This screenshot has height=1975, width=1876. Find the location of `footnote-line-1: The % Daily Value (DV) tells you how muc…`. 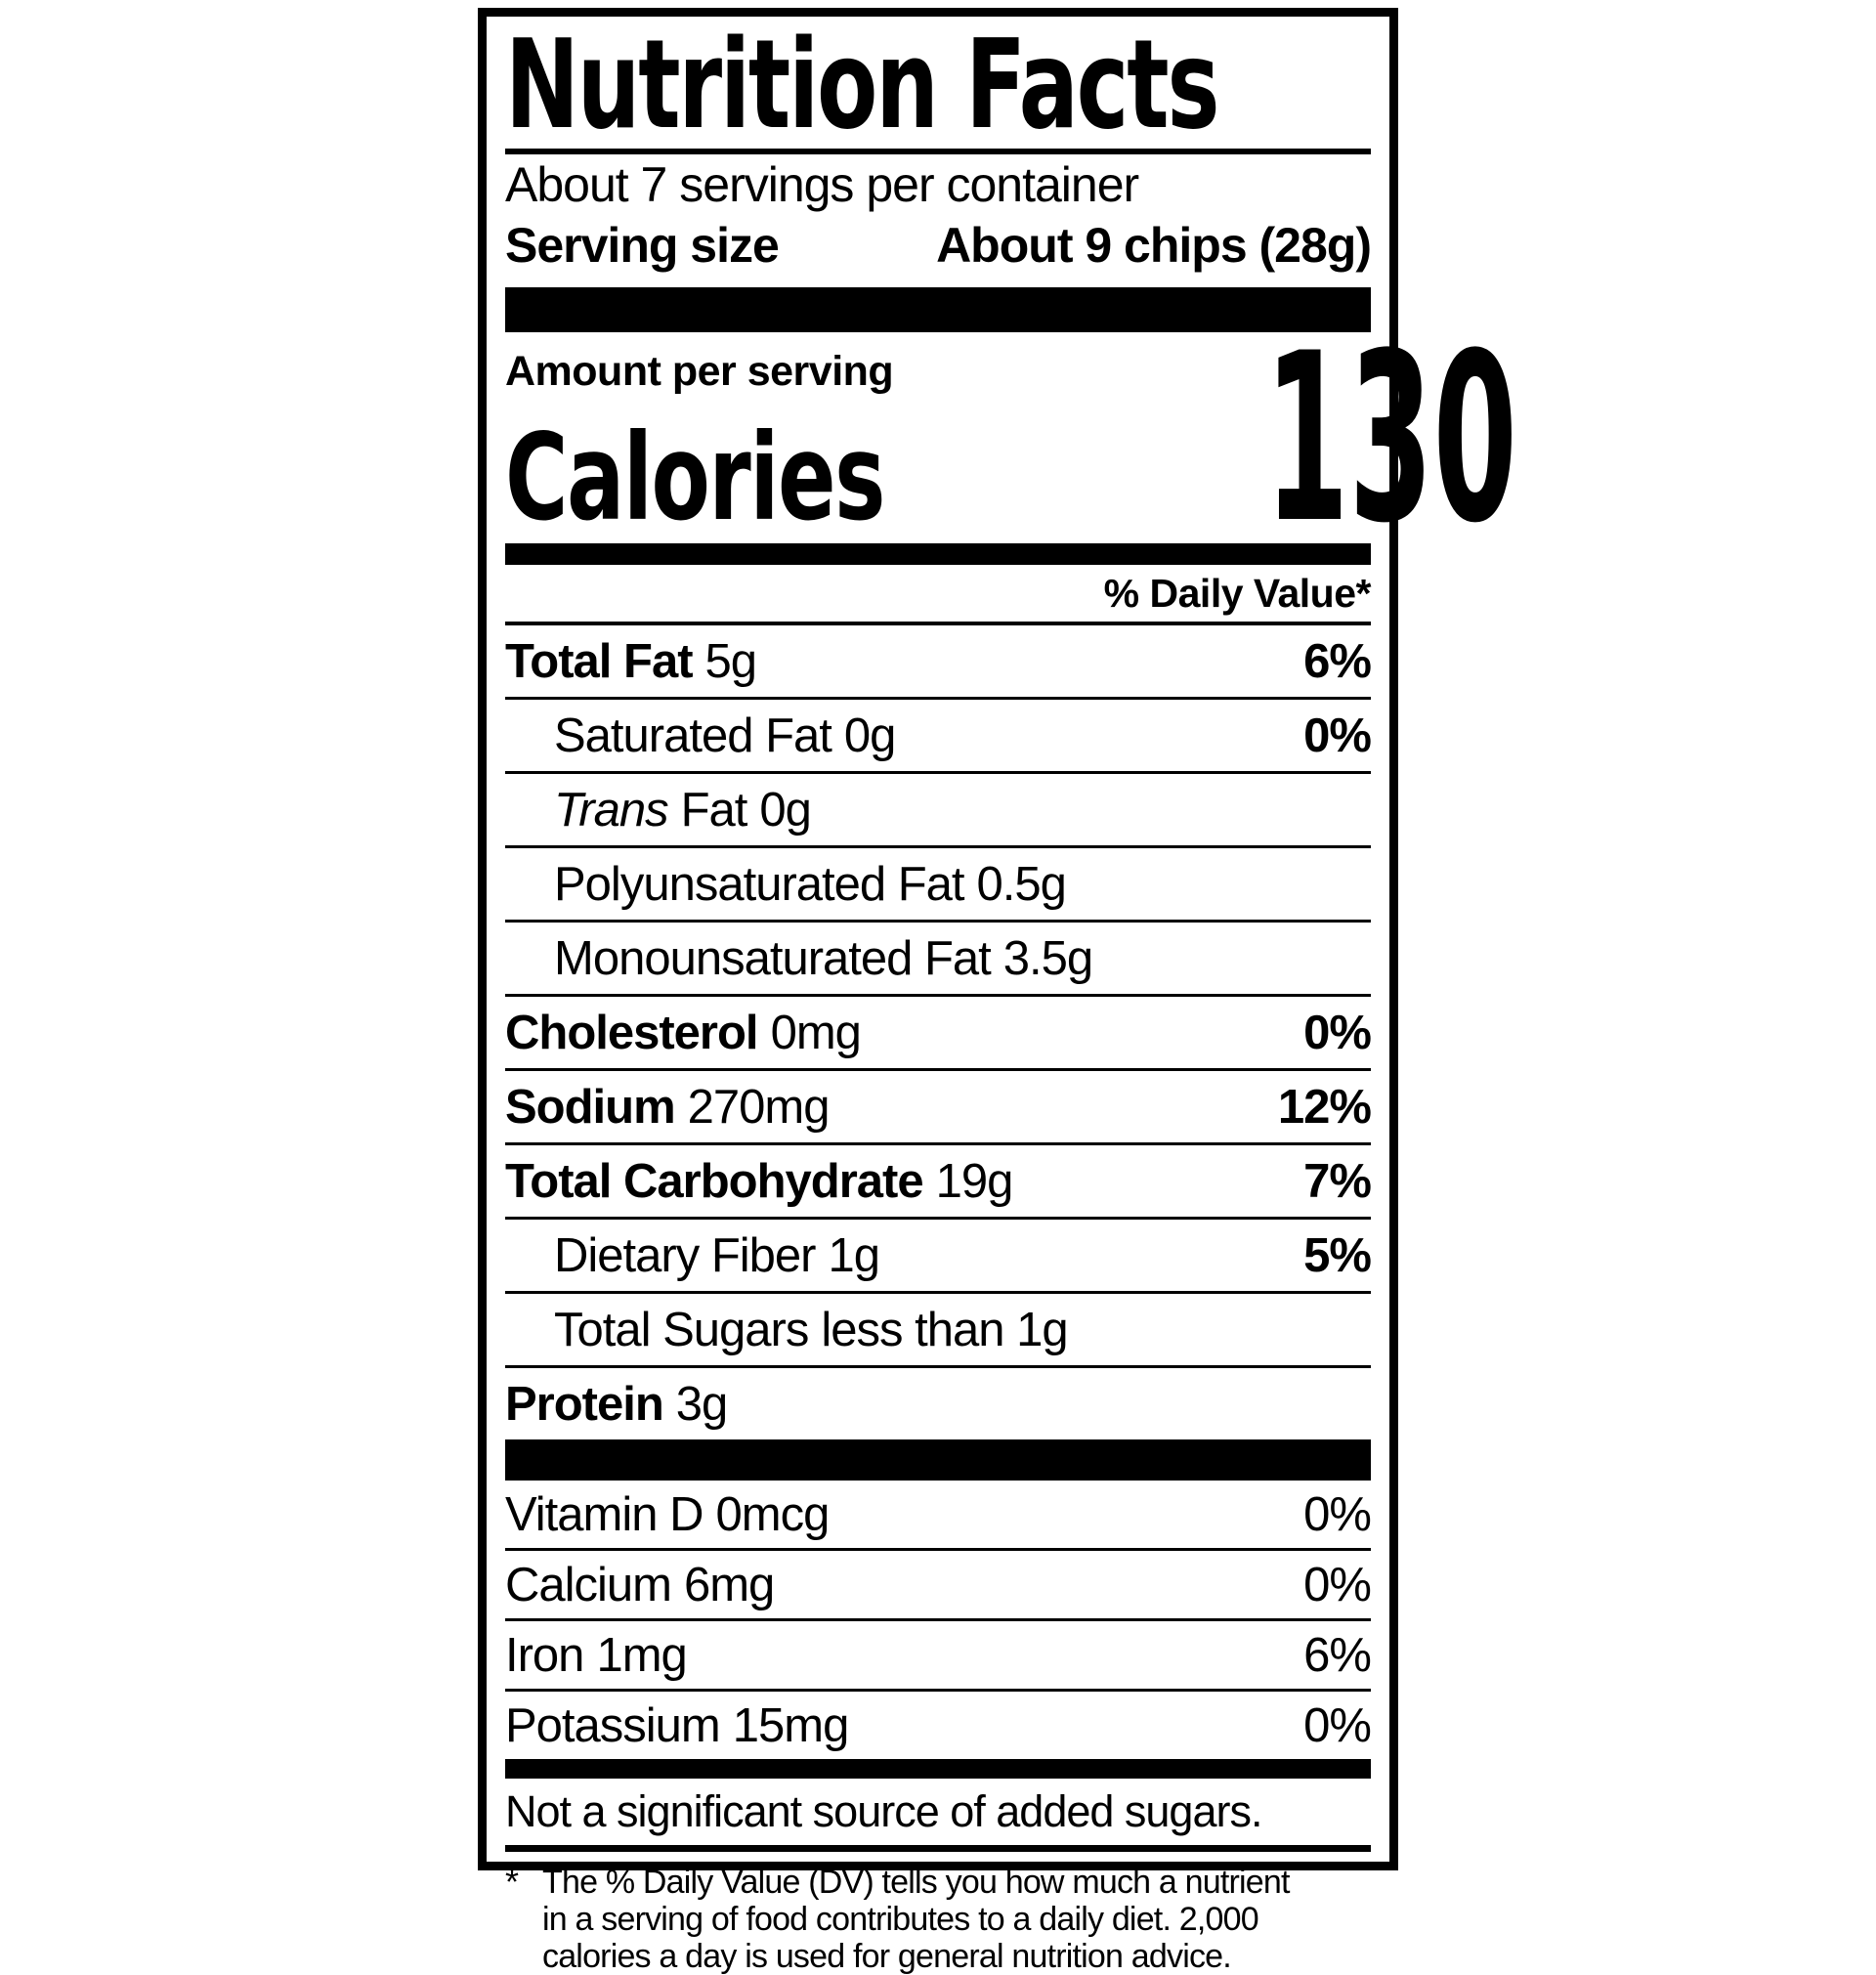

footnote-line-1: The % Daily Value (DV) tells you how muc… is located at coordinates (916, 1883).